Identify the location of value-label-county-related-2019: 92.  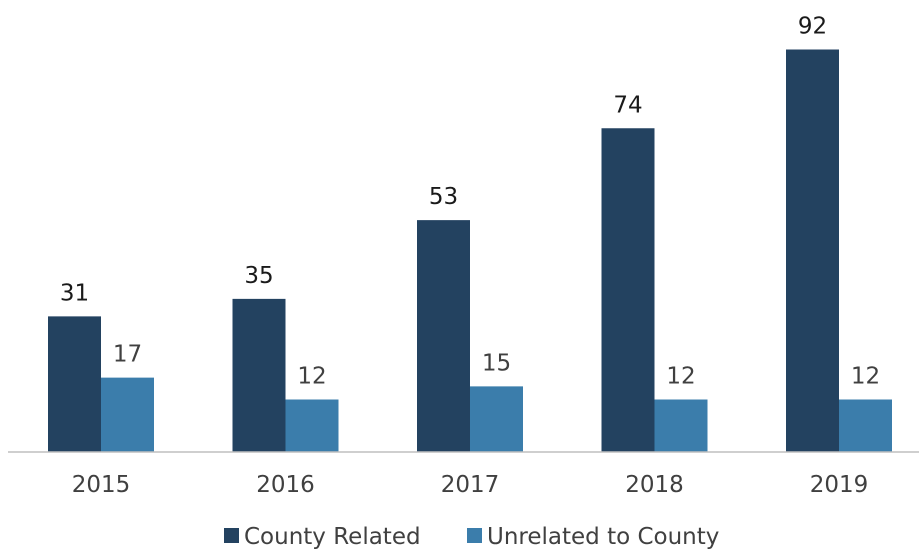
(812, 27).